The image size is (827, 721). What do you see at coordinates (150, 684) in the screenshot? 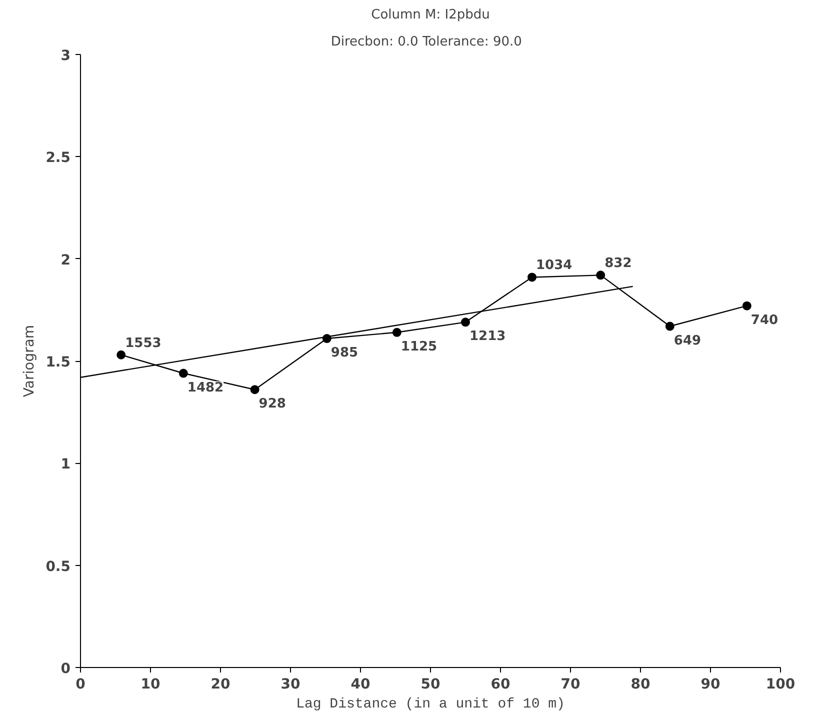
I see `x-tick-label: 10` at bounding box center [150, 684].